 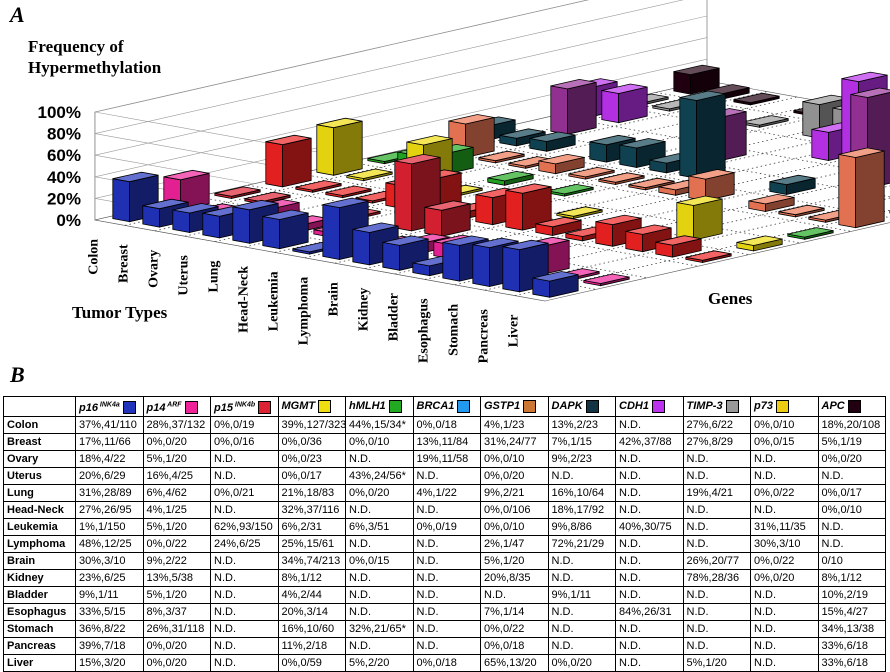 I want to click on gene-name: CDH1, so click(x=634, y=406).